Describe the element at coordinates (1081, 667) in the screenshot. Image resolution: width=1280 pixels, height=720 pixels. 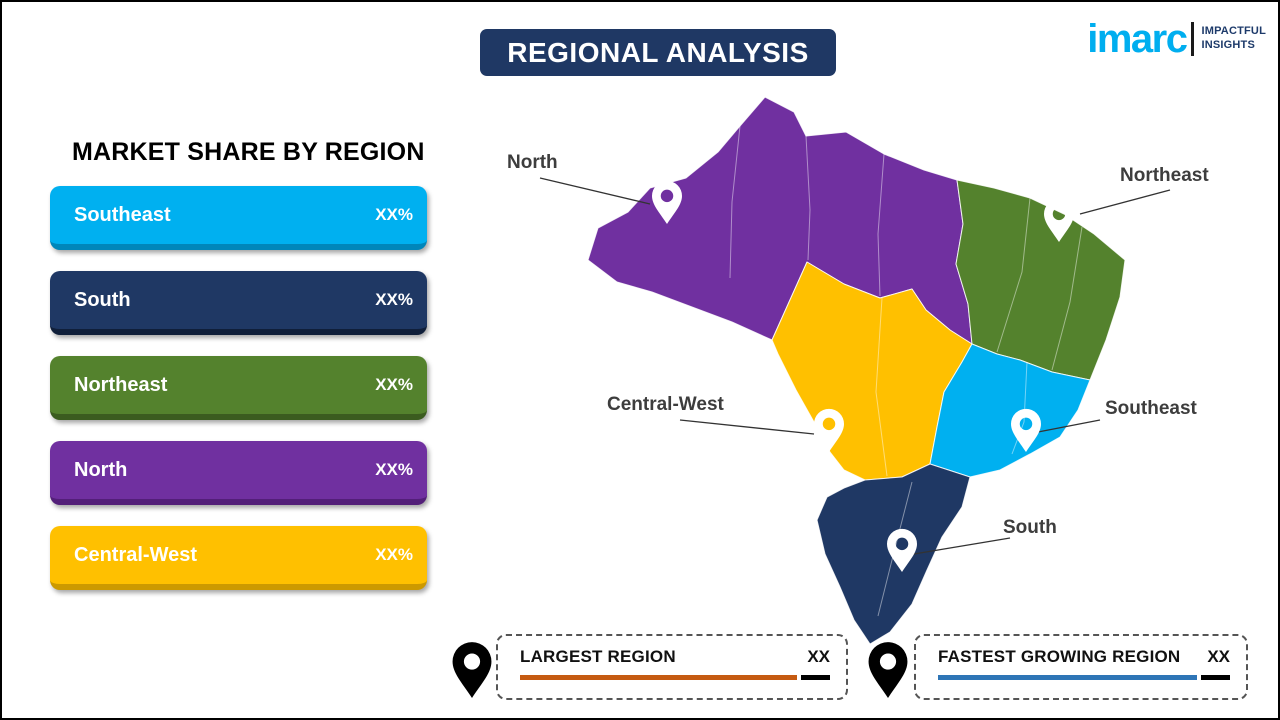
I see `fastest-growing-box: FASTEST GROWING REGION XX` at that location.